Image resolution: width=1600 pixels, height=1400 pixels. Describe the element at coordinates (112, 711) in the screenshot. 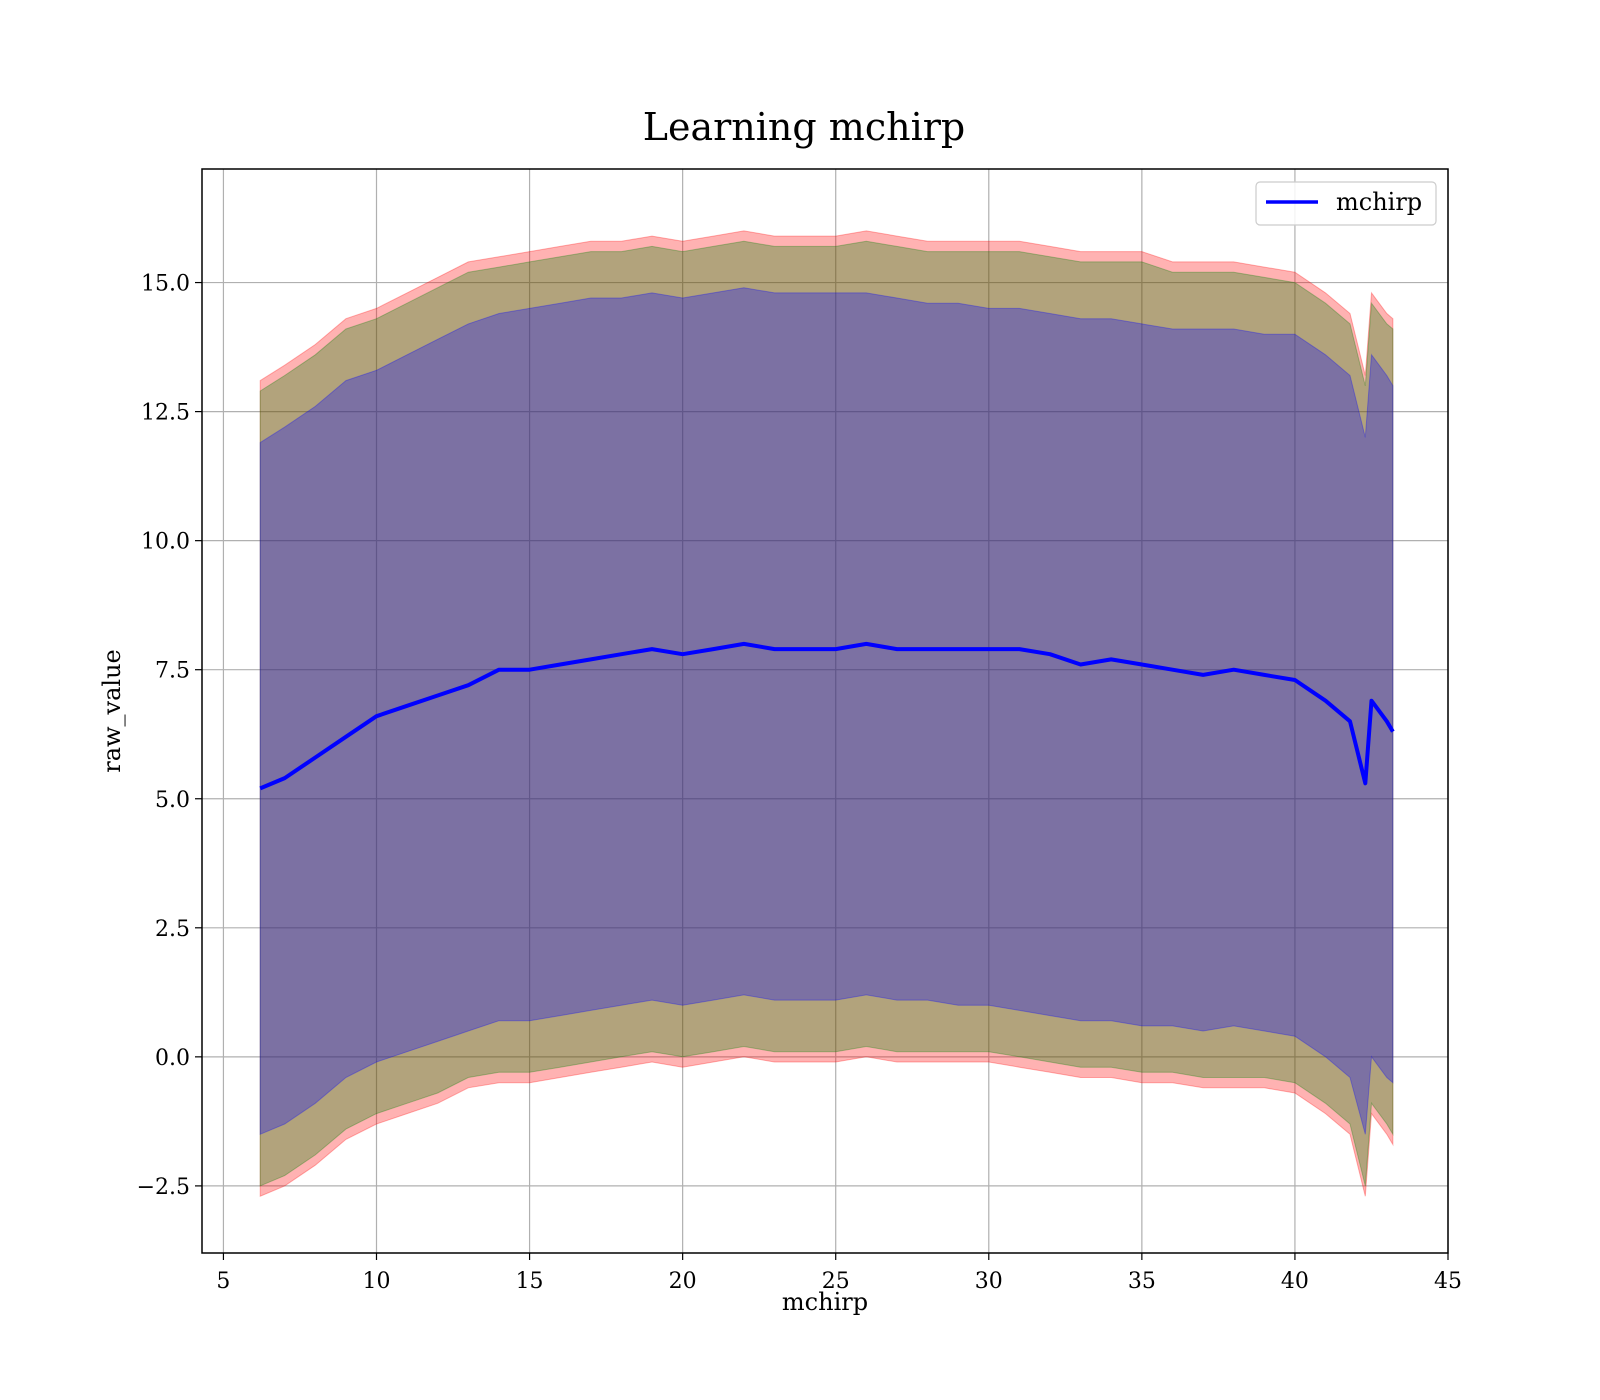

I see `y-axis-label: raw_value` at that location.